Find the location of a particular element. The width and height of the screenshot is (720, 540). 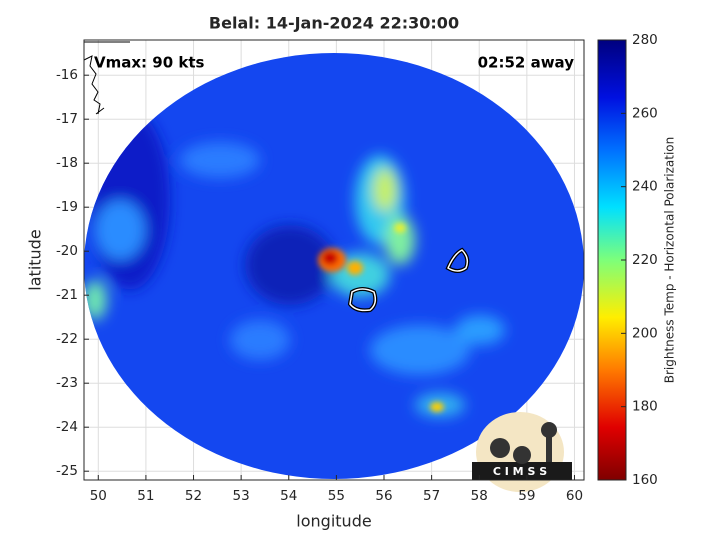

x-tick-label: 60 is located at coordinates (574, 496).